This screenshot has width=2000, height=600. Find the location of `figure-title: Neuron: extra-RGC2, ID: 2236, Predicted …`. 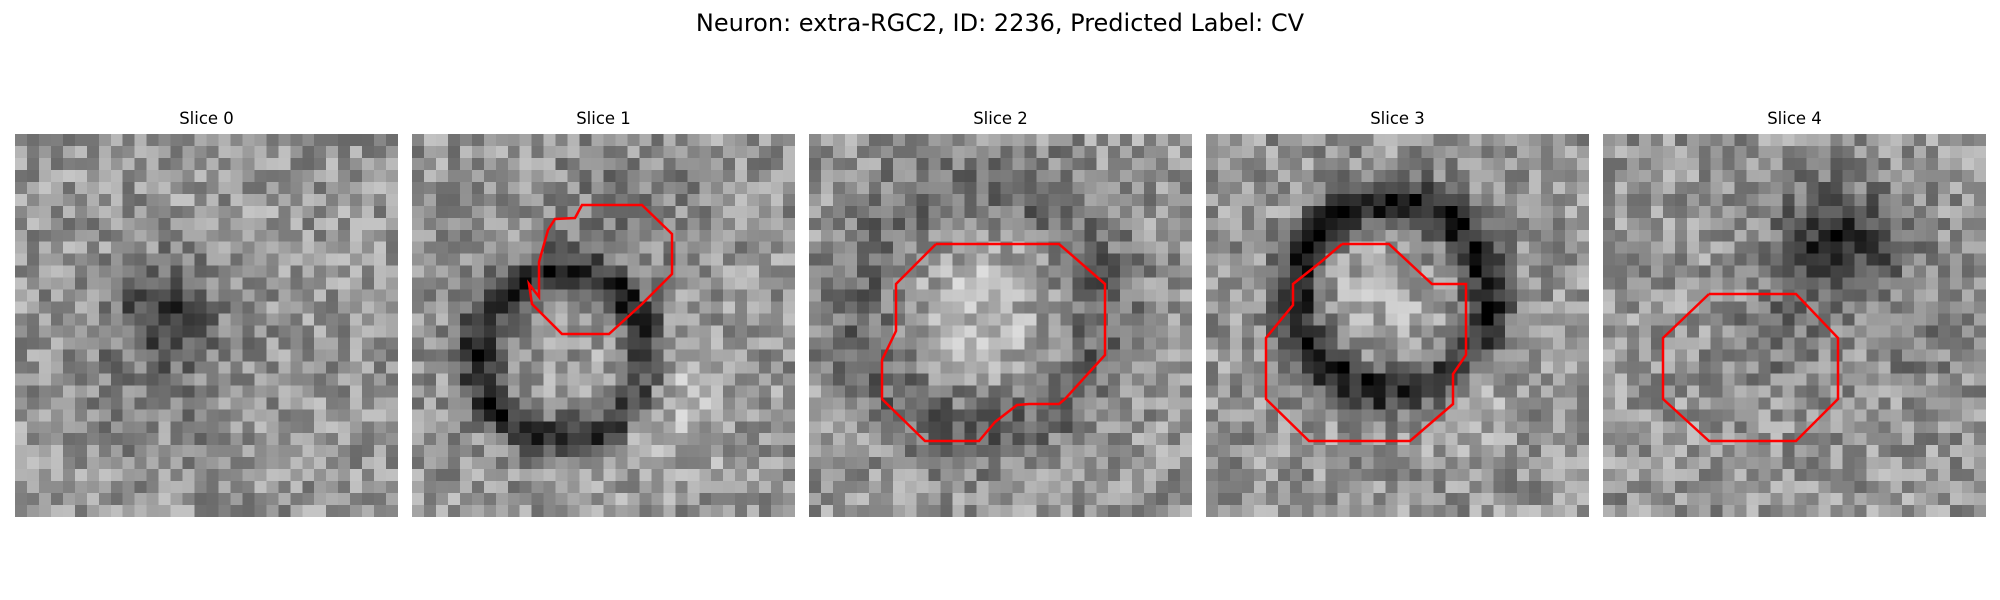

figure-title: Neuron: extra-RGC2, ID: 2236, Predicted … is located at coordinates (1000, 23).